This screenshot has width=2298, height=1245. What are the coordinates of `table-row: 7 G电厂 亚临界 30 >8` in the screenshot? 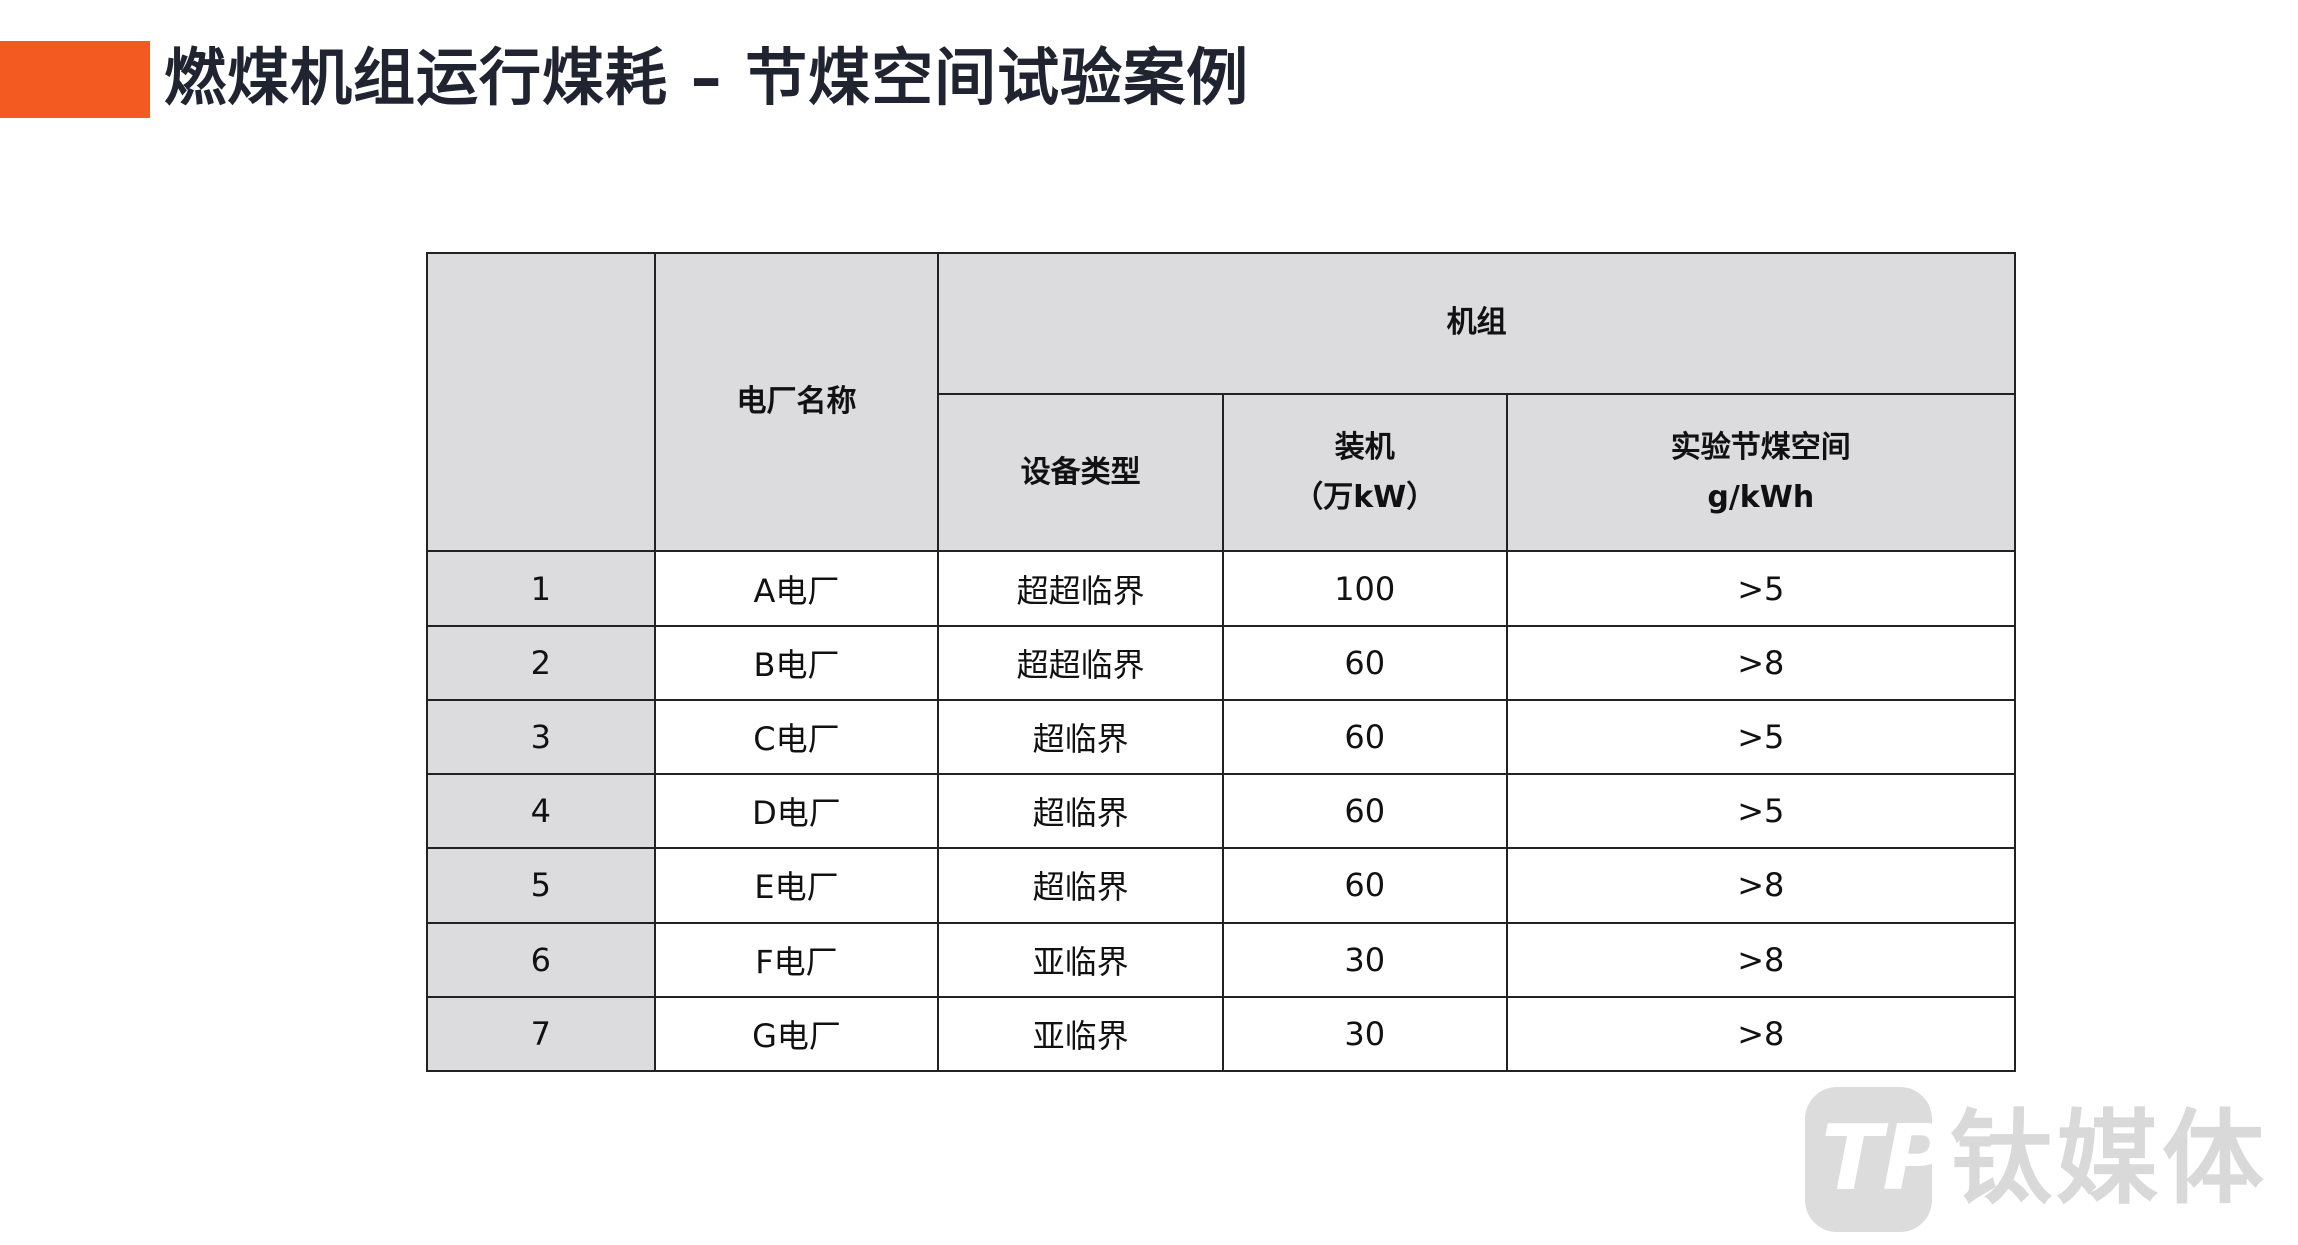 It's located at (1221, 1034).